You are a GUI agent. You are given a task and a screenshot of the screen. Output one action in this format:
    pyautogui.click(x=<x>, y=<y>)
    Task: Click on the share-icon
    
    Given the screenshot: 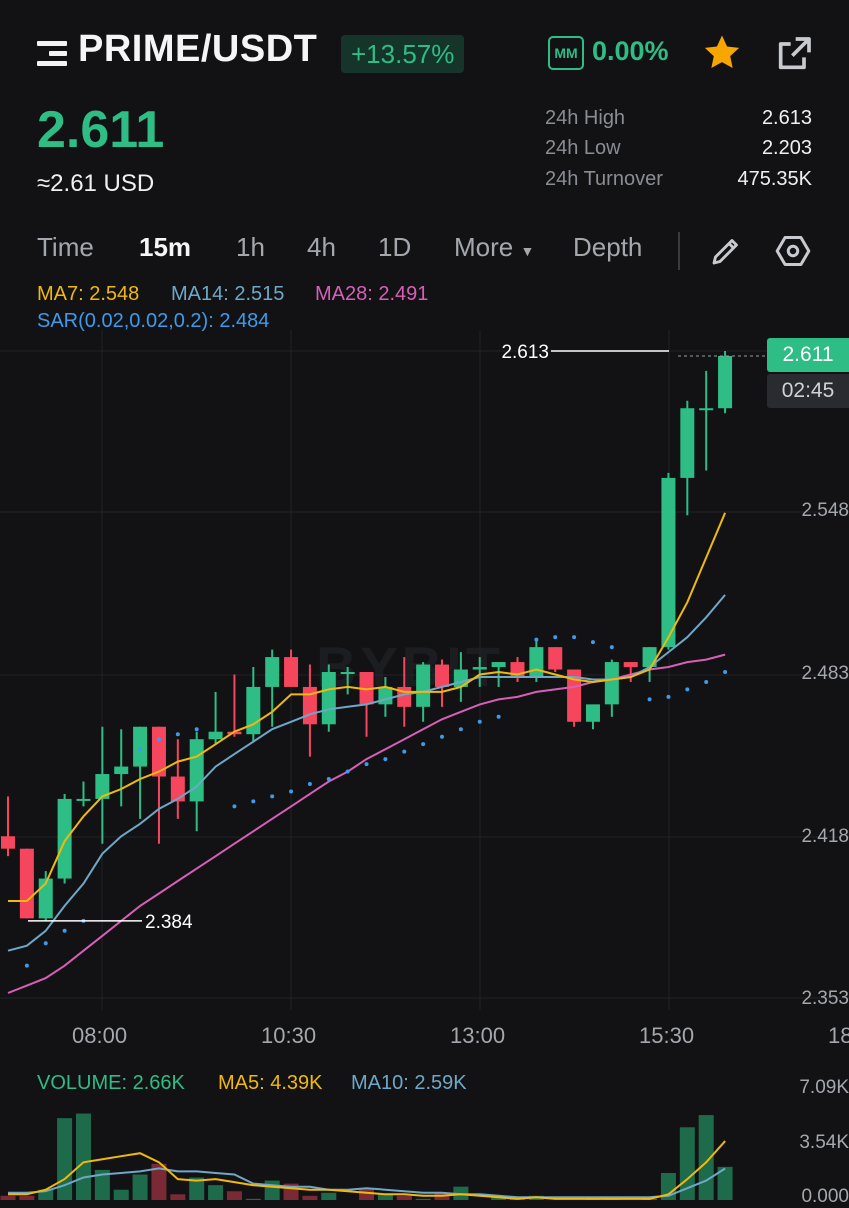 What is the action you would take?
    pyautogui.click(x=794, y=54)
    